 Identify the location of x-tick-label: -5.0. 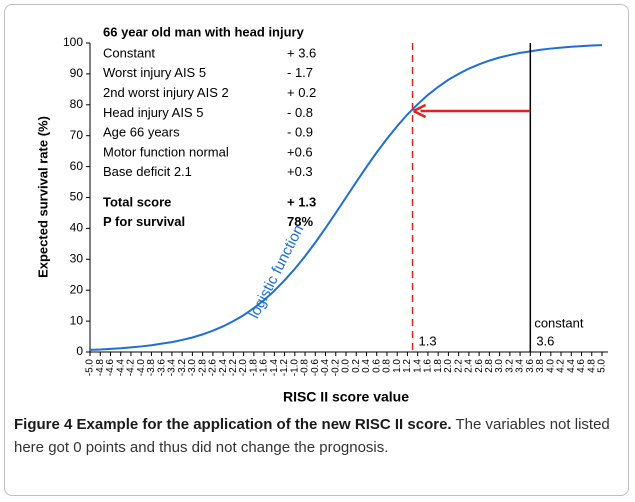
(90, 368).